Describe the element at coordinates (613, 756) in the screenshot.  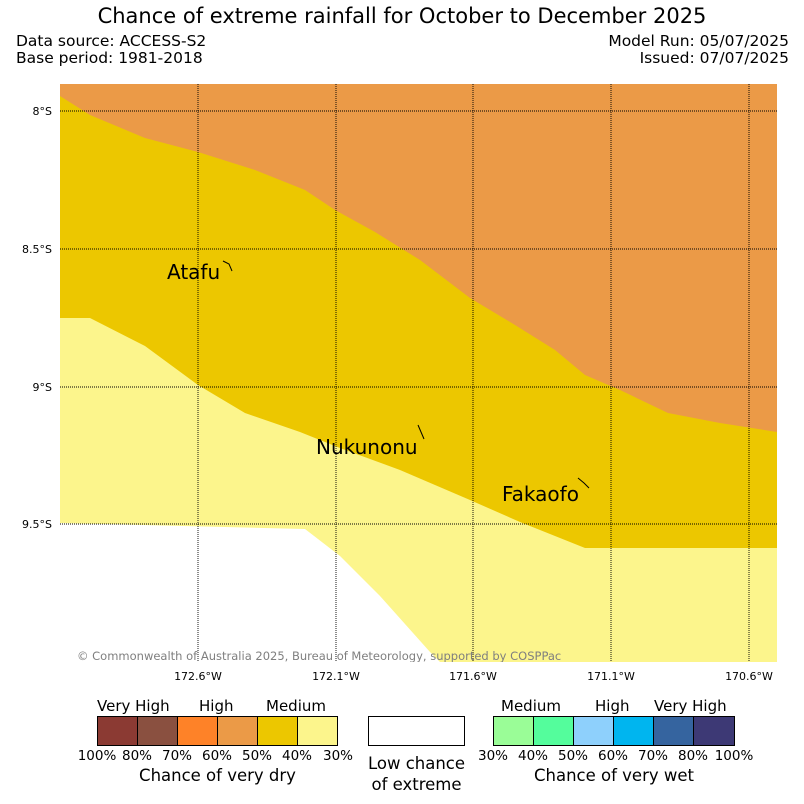
I see `legend-wet-tick: 60%` at that location.